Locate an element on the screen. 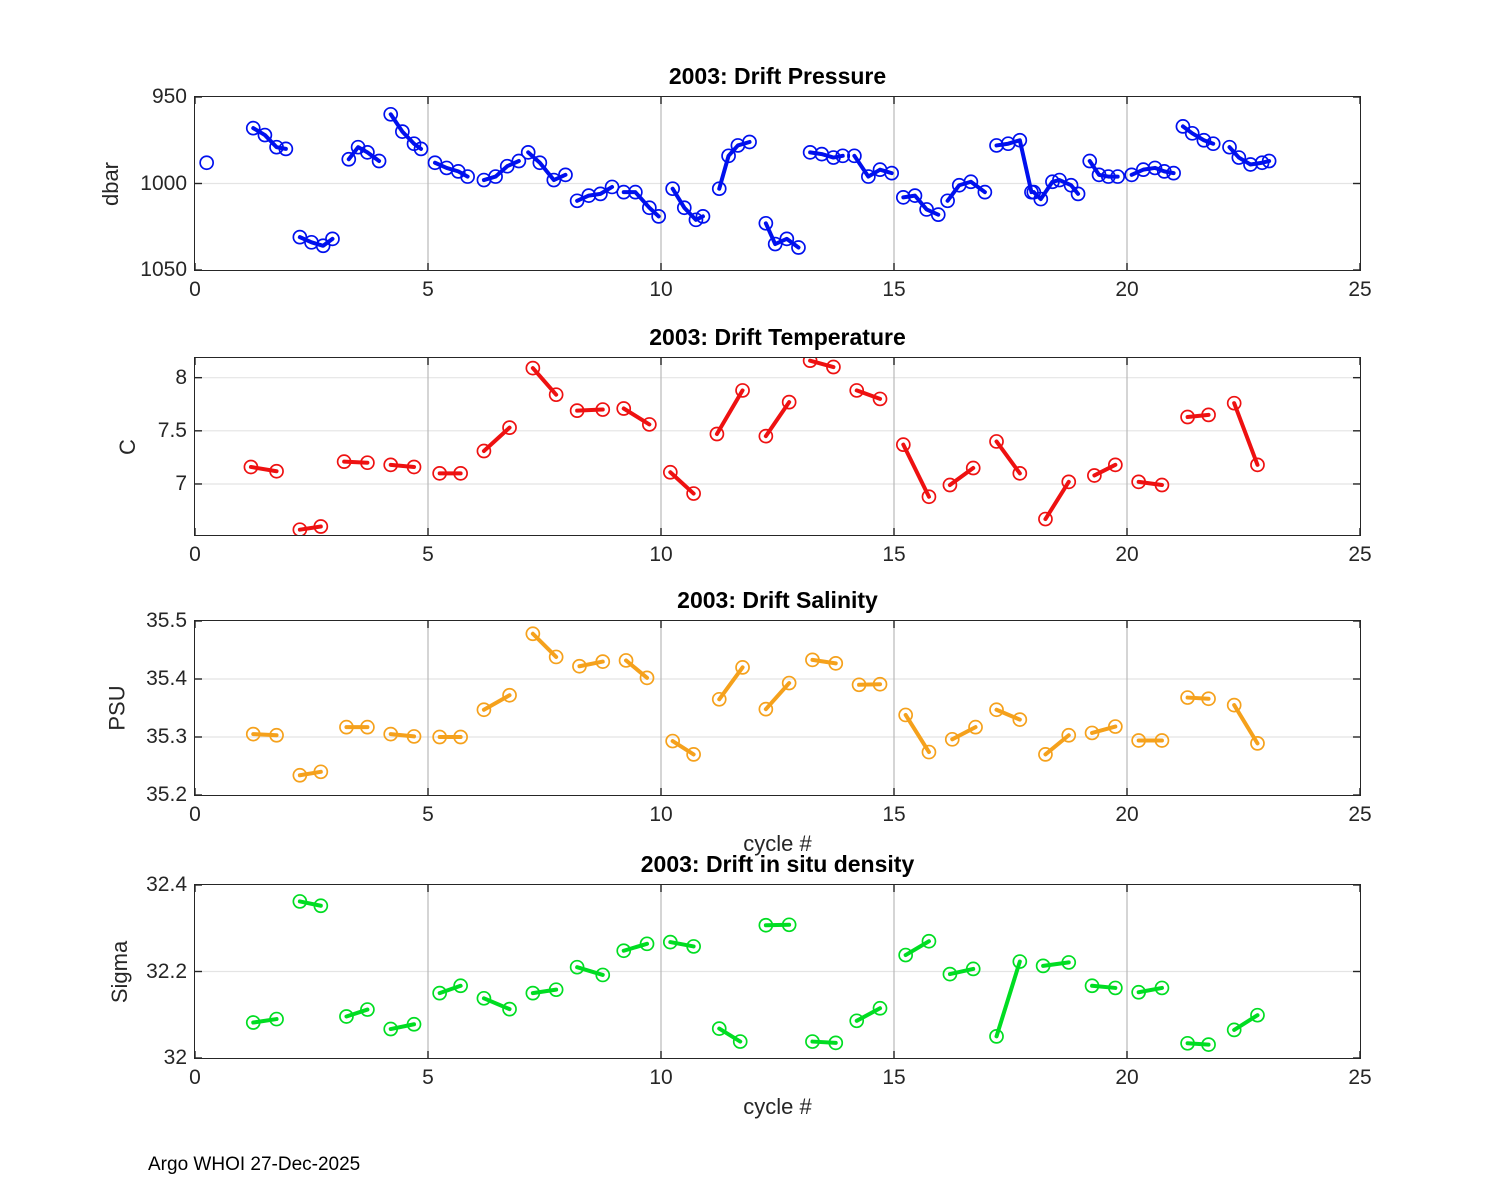 This screenshot has height=1200, width=1500. panel-title: 2003: Drift in situ density is located at coordinates (777, 864).